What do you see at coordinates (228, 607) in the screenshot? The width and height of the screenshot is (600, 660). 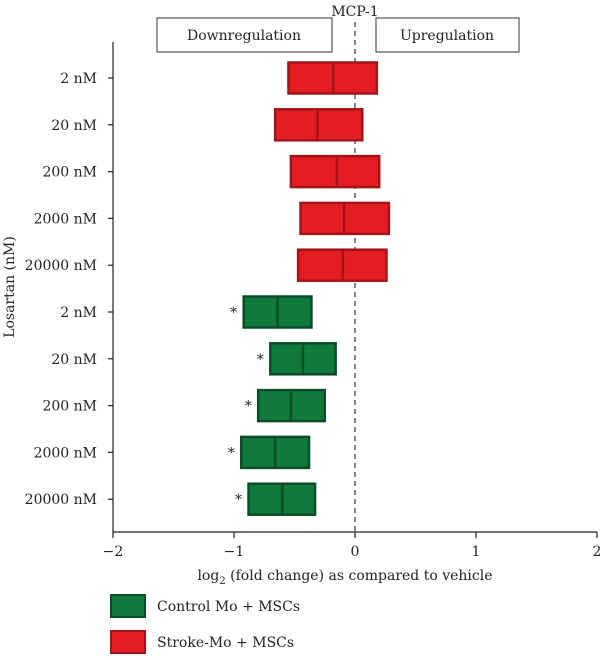 I see `legend-label: Control Mo + MSCs` at bounding box center [228, 607].